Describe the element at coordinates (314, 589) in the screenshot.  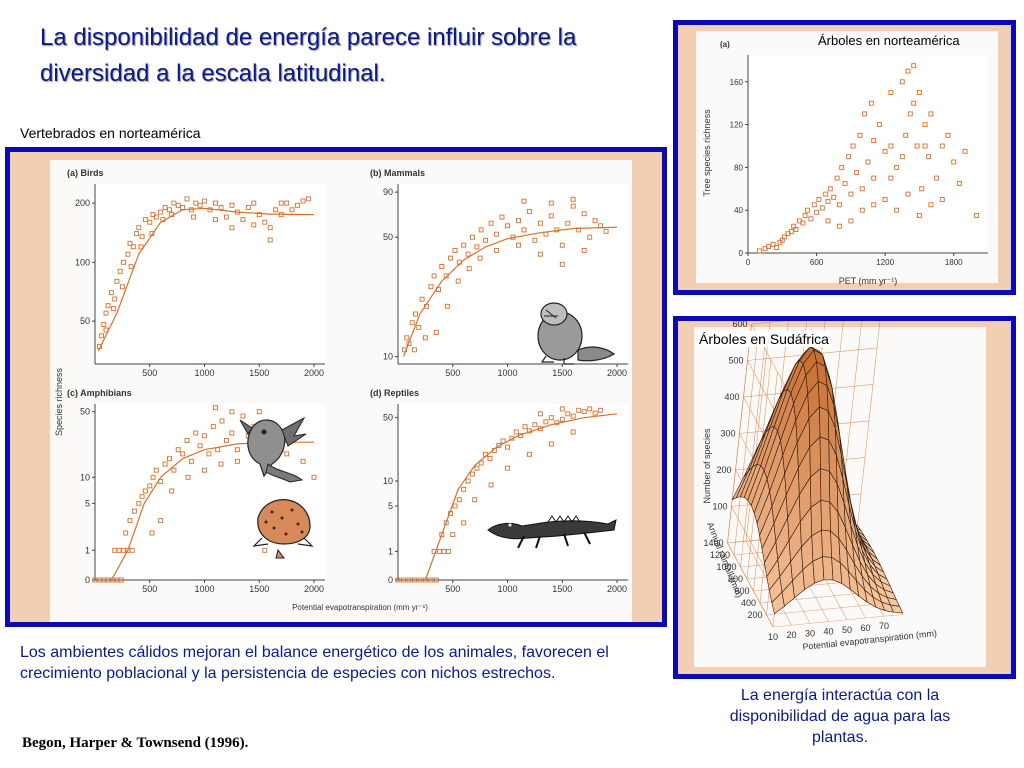
I see `x-tick-label-2-3: 2000` at that location.